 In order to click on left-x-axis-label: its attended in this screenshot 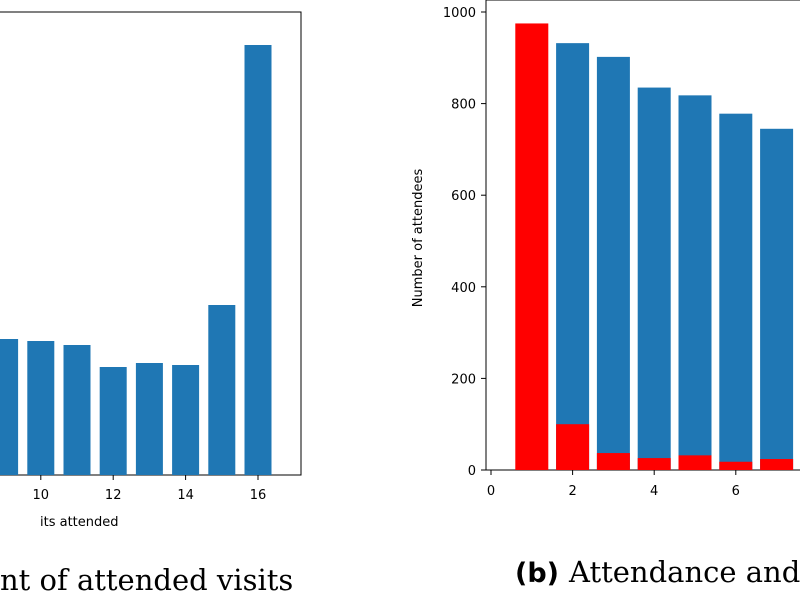, I will do `click(79, 522)`.